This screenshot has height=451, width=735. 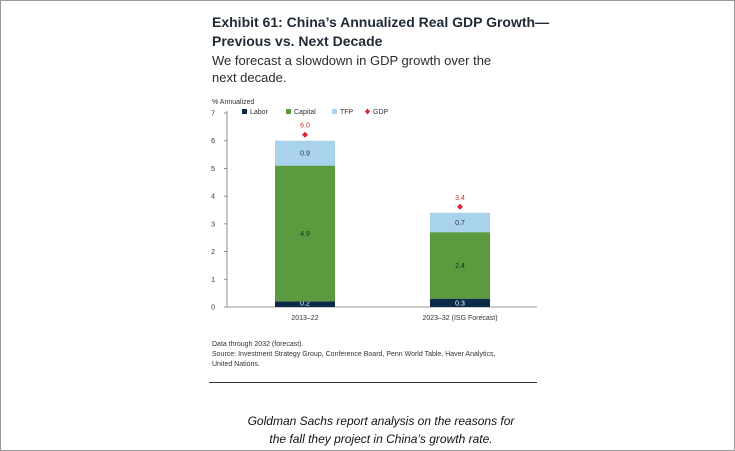 I want to click on gdp-label-1: 6.0, so click(x=305, y=126).